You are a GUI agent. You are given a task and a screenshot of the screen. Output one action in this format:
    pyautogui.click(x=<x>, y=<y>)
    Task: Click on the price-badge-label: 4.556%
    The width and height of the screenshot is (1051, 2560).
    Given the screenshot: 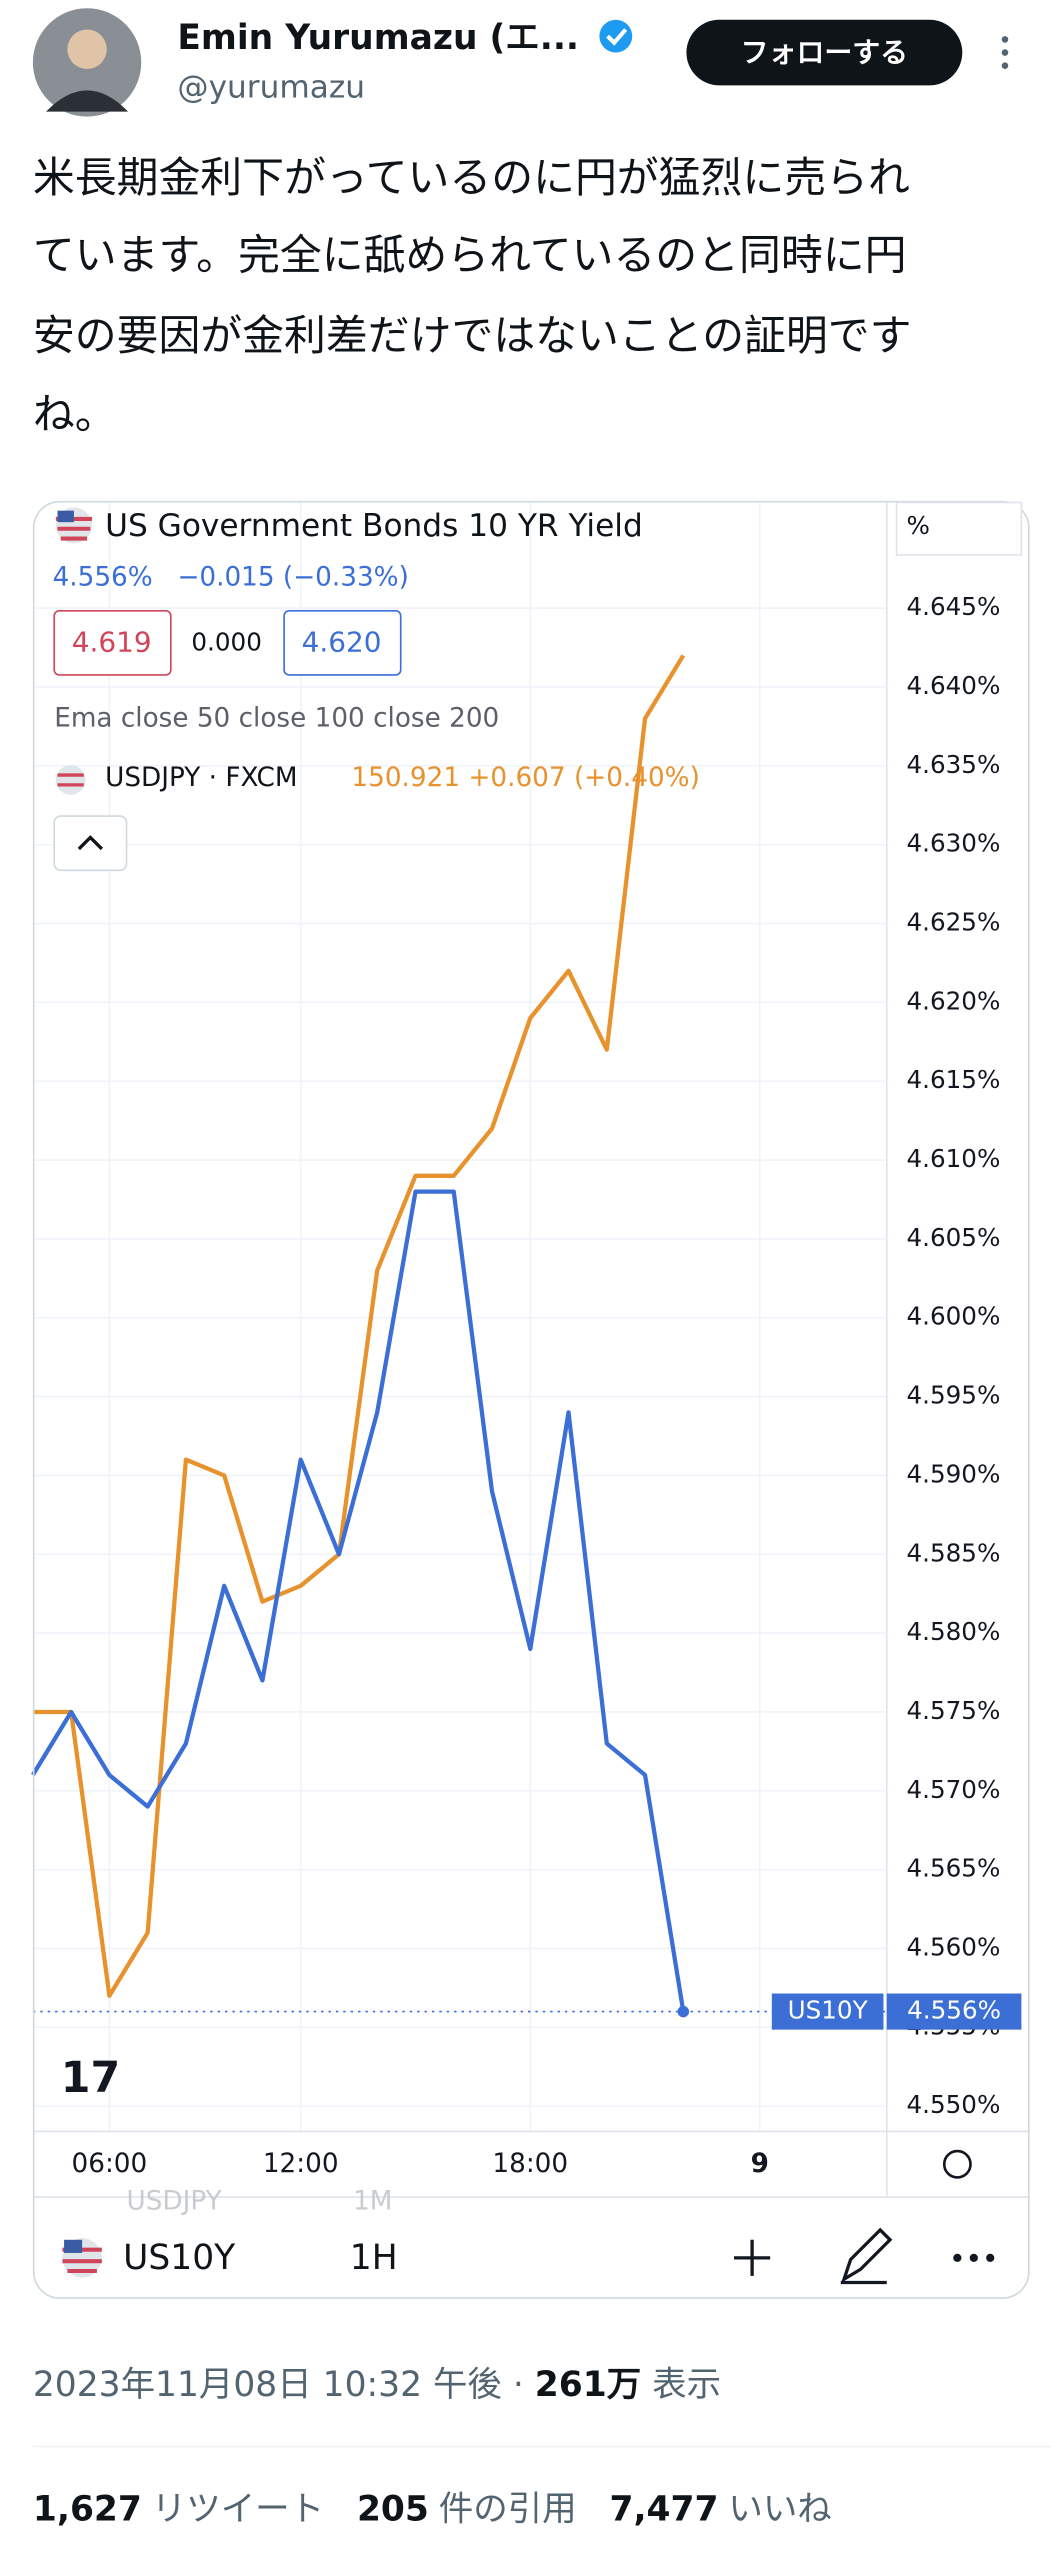 What is the action you would take?
    pyautogui.click(x=954, y=2010)
    